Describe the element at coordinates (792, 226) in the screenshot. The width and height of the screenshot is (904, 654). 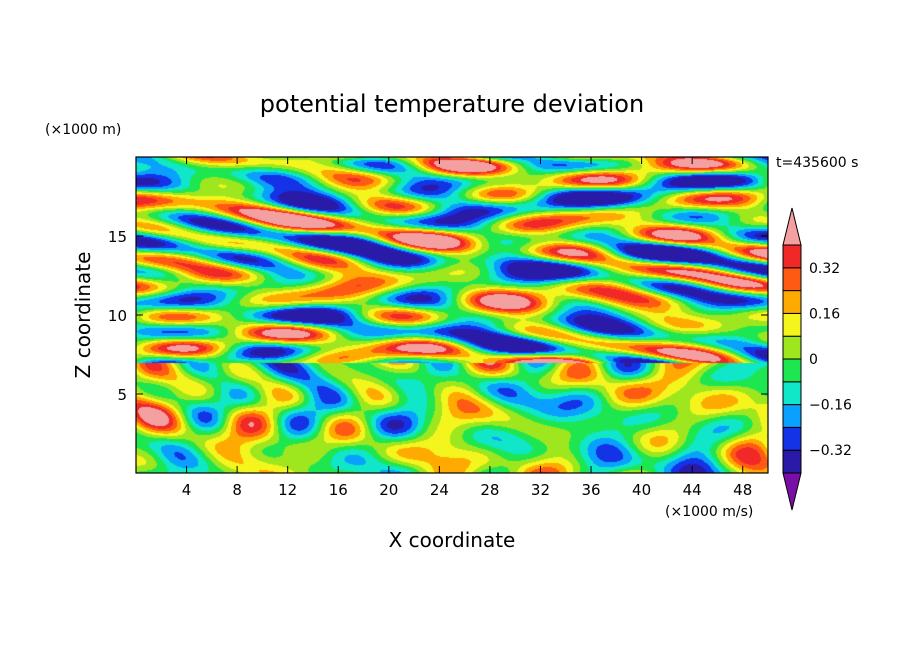
I see `colorbar-extend-high` at that location.